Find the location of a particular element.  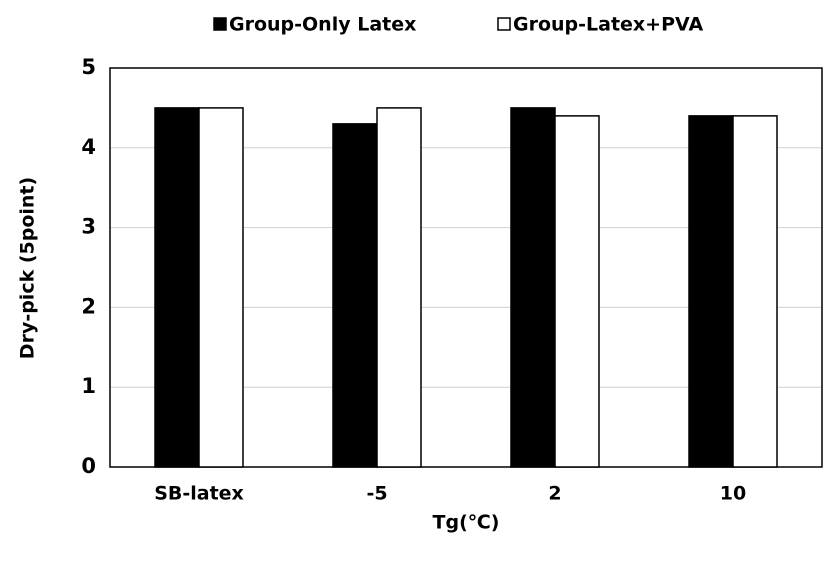

legend-label: Group-Only Latex is located at coordinates (322, 25).